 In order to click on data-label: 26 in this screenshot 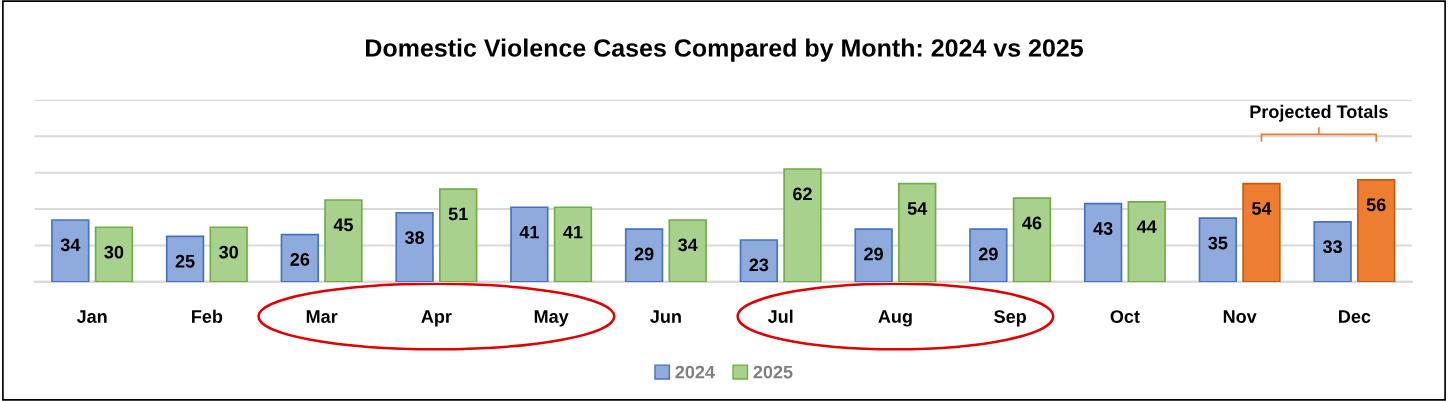, I will do `click(300, 259)`.